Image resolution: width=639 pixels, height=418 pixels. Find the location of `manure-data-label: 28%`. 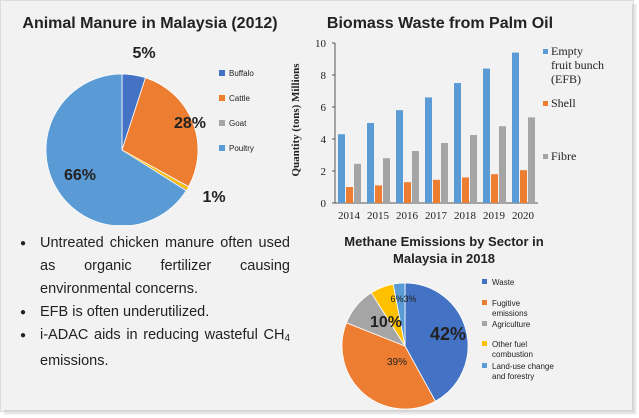

manure-data-label: 28% is located at coordinates (190, 123).